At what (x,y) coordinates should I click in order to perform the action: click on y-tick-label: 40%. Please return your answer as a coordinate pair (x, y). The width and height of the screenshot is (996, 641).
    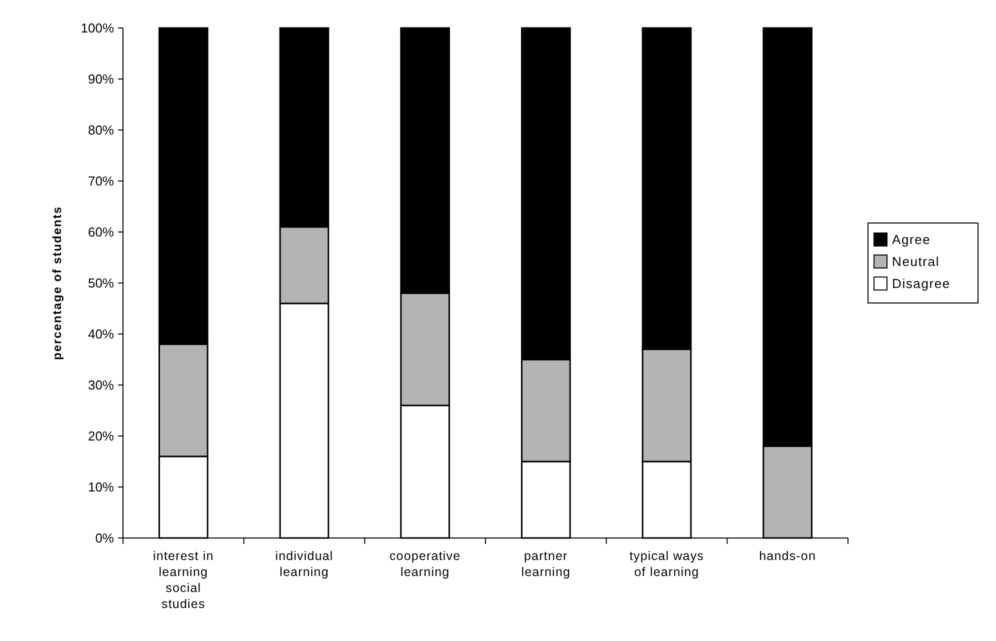
    Looking at the image, I should click on (101, 334).